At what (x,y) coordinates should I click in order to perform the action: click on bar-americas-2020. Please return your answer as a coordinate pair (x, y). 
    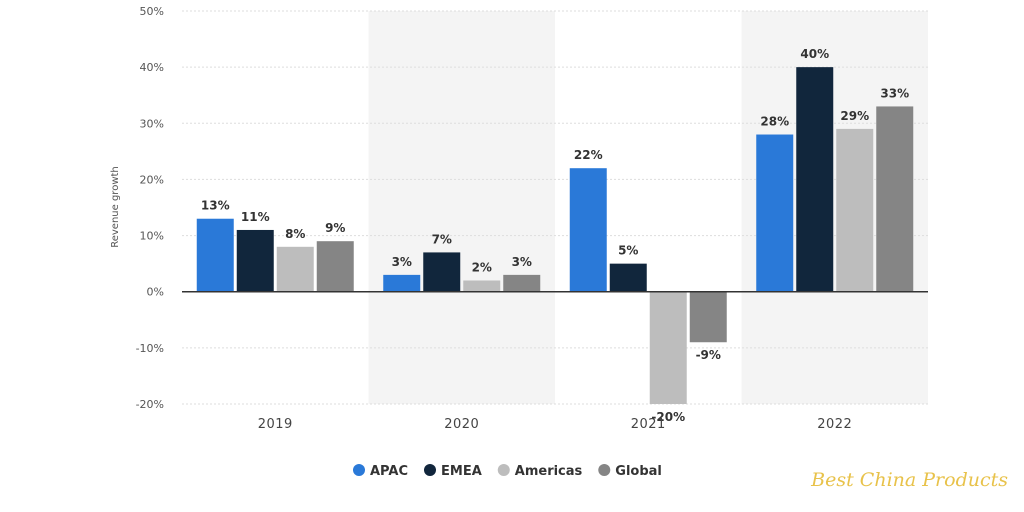
    Looking at the image, I should click on (482, 286).